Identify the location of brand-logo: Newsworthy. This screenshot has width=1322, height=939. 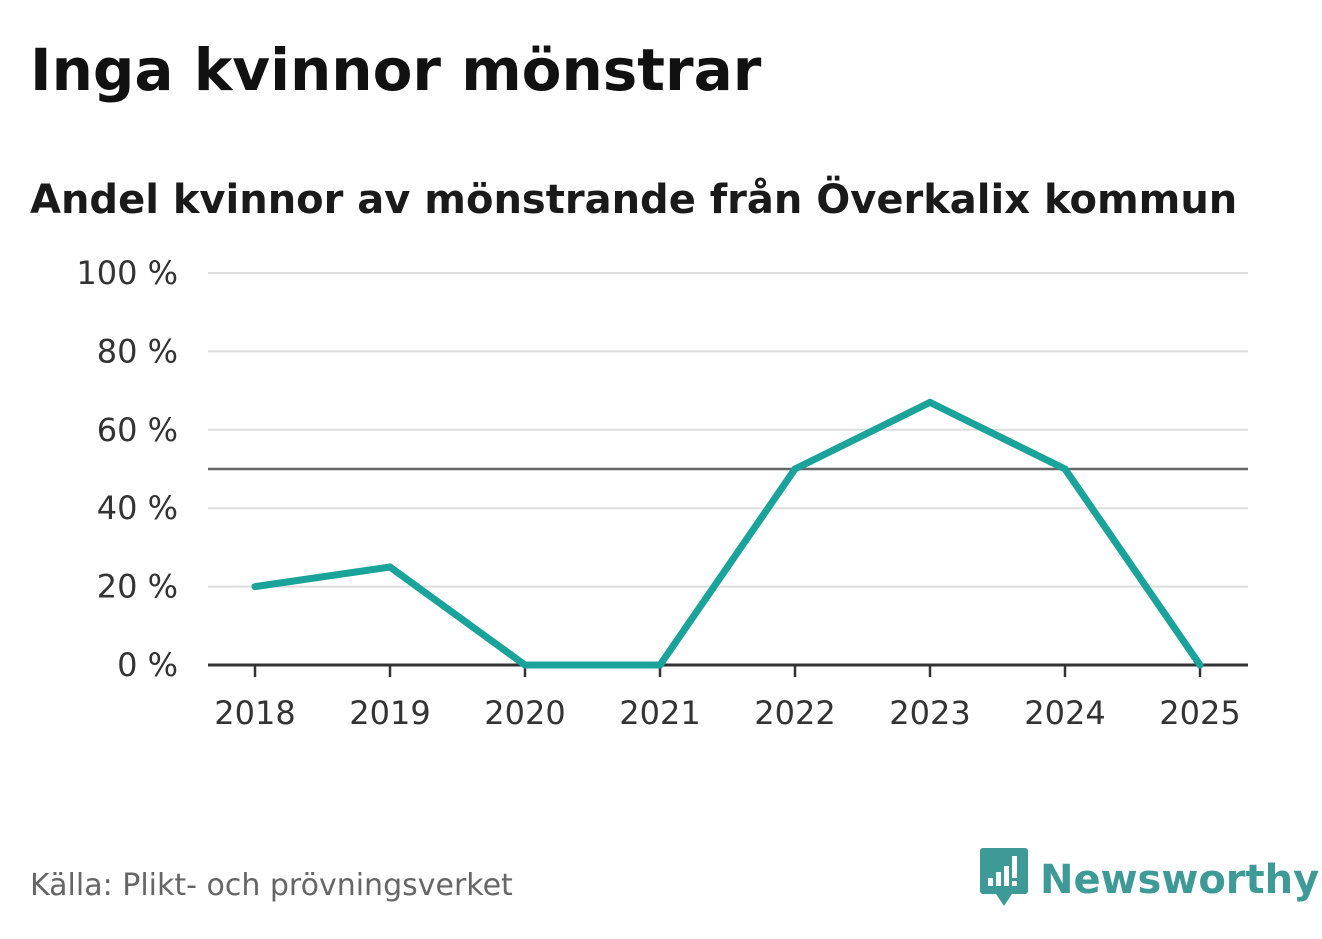
(1150, 880).